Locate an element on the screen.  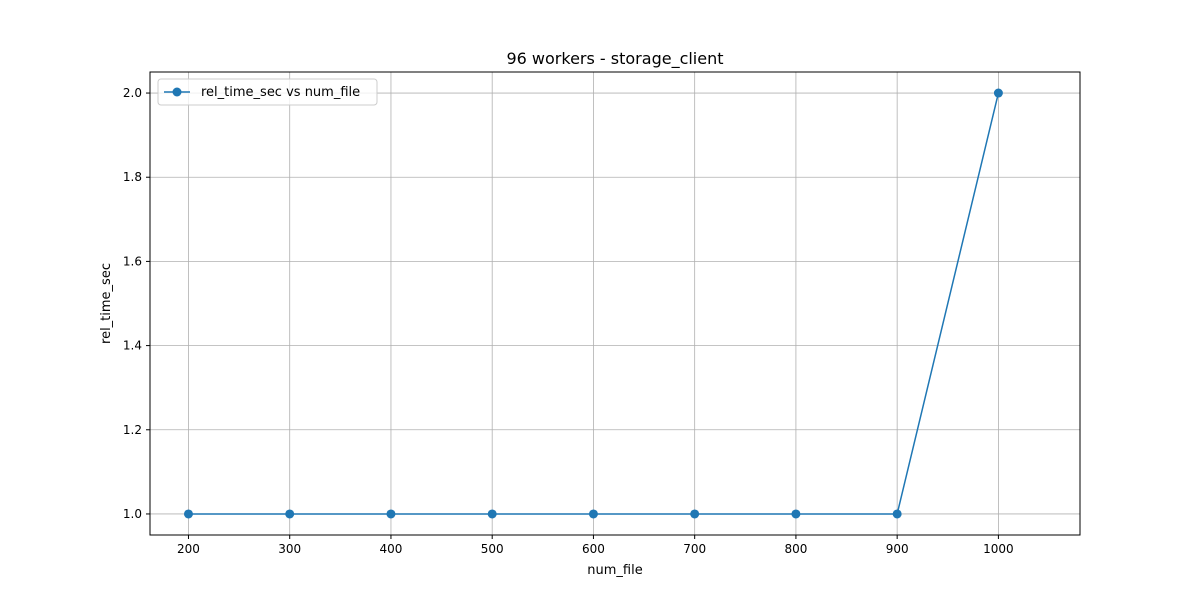
x-tick-label: 300 is located at coordinates (289, 549).